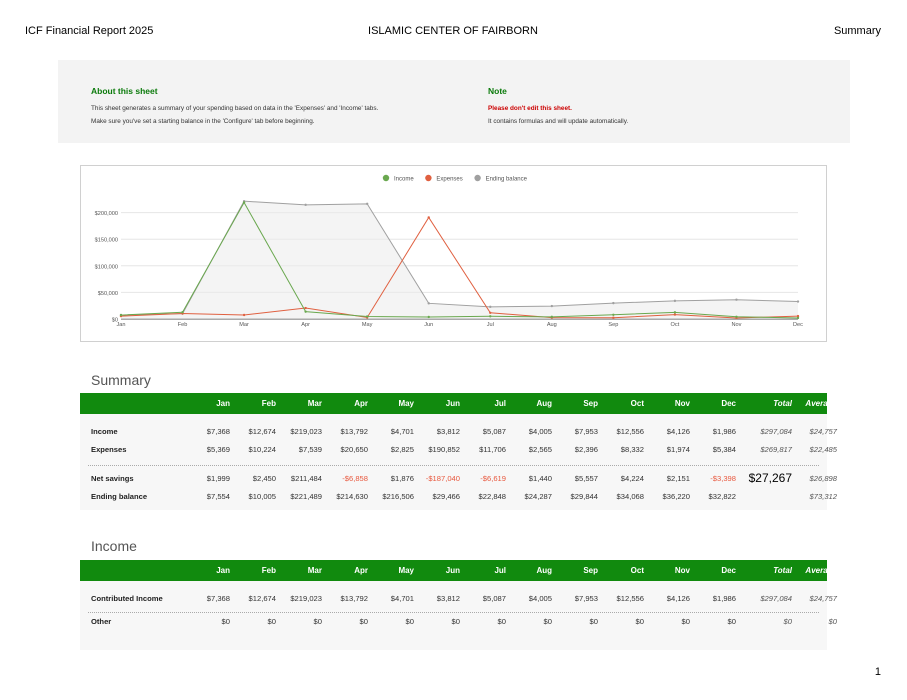  Describe the element at coordinates (317, 621) in the screenshot. I see `cell-mar: $0` at that location.